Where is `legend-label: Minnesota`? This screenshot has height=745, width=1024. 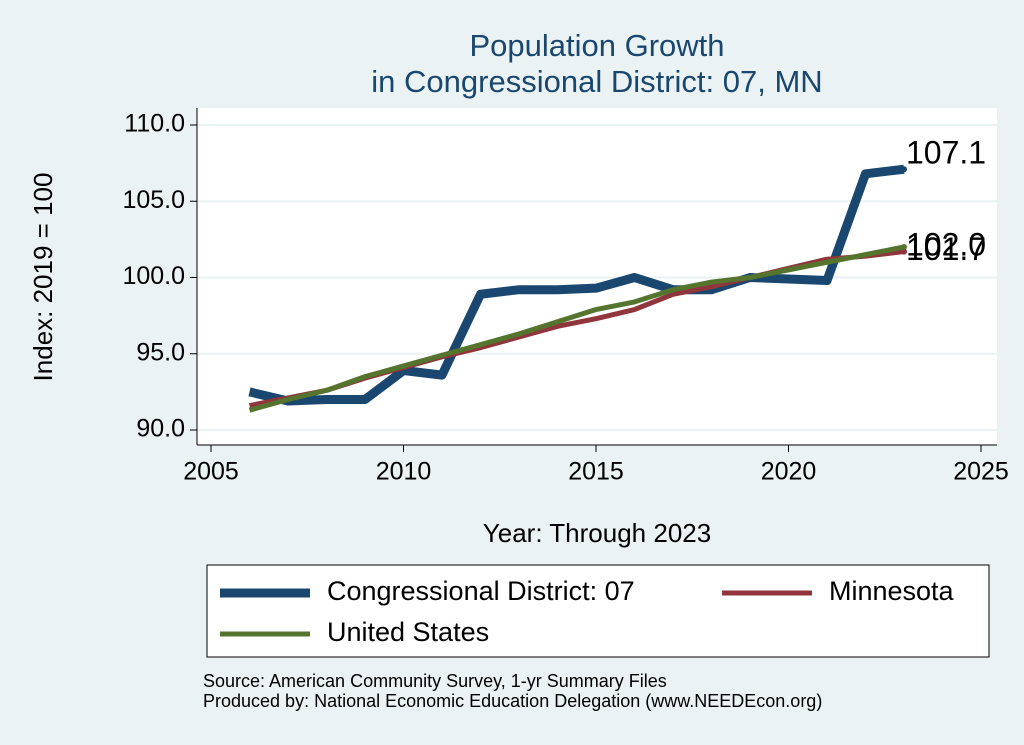
legend-label: Minnesota is located at coordinates (892, 591).